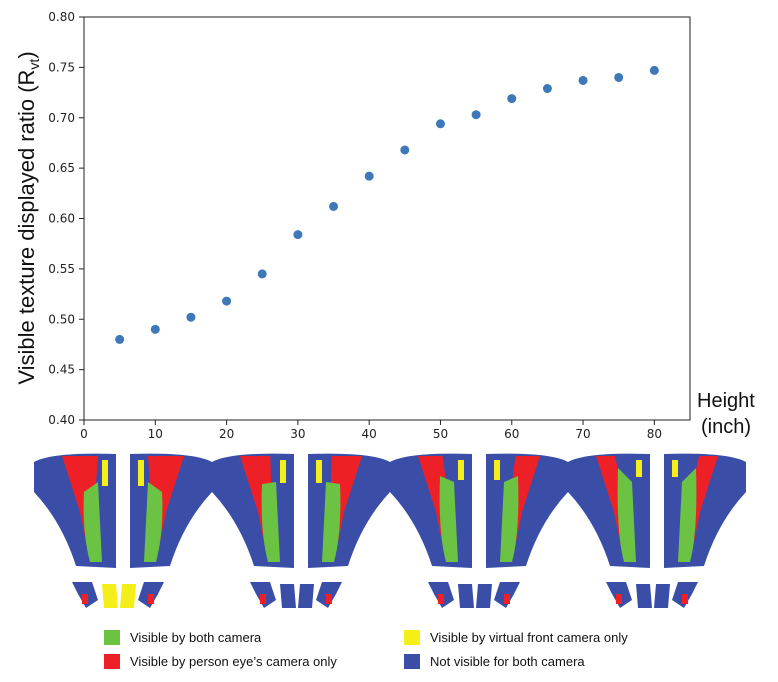 The height and width of the screenshot is (682, 778). Describe the element at coordinates (726, 414) in the screenshot. I see `x-axis-title: Height (inch)` at that location.